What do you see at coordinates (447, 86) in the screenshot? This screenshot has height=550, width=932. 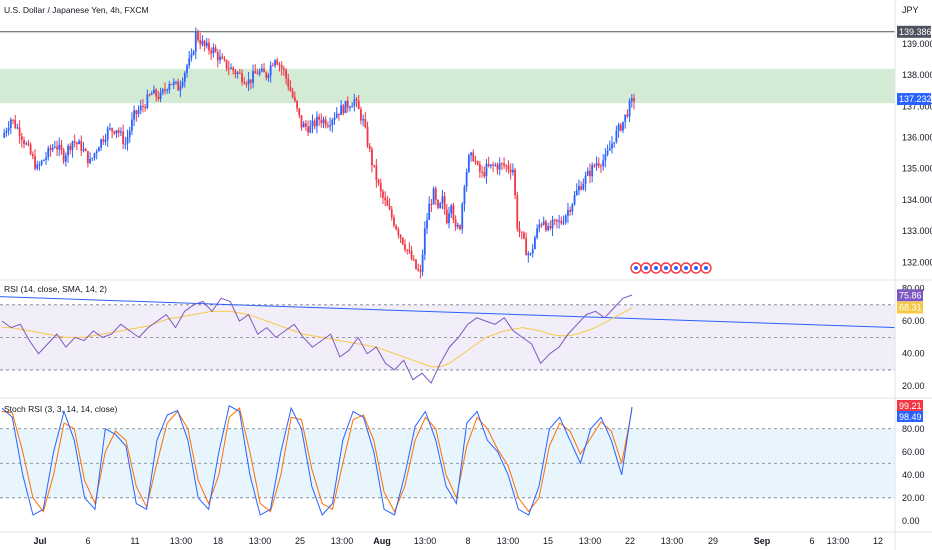 I see `supply-zone` at bounding box center [447, 86].